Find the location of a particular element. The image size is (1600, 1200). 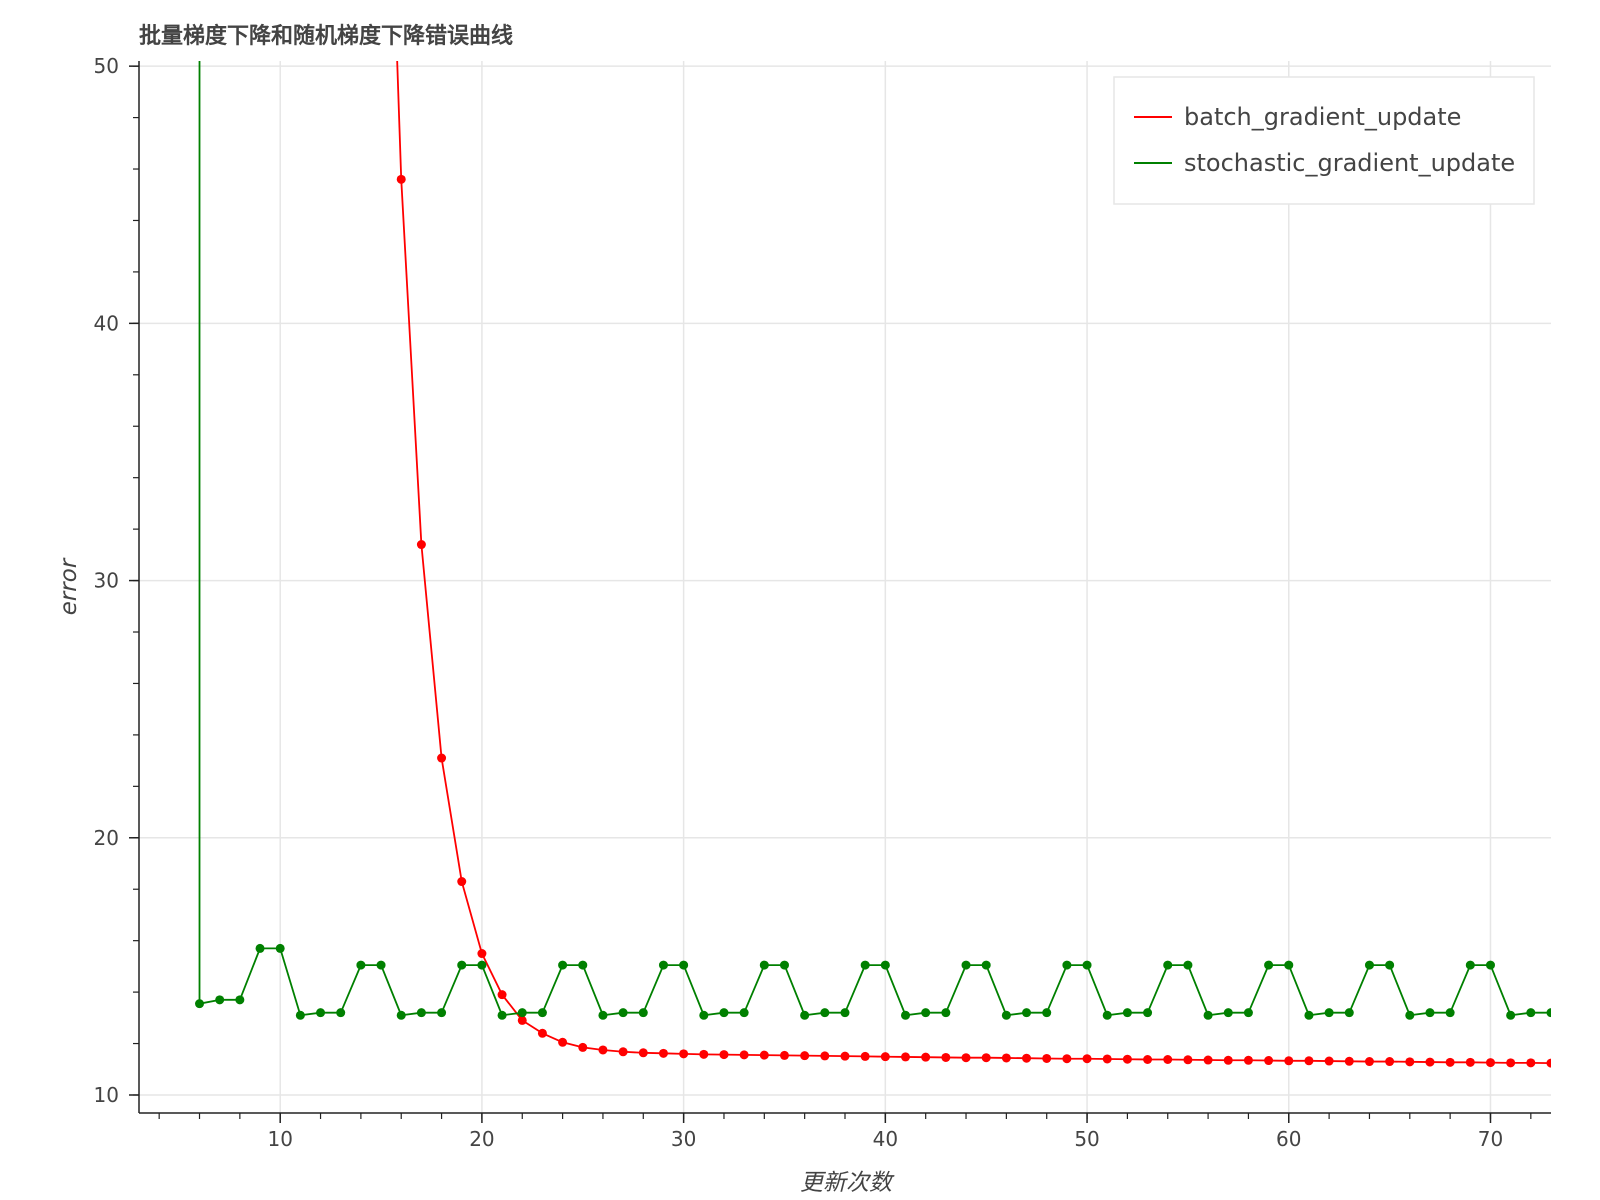

legend-label-batch: batch_gradient_update is located at coordinates (1322, 117).